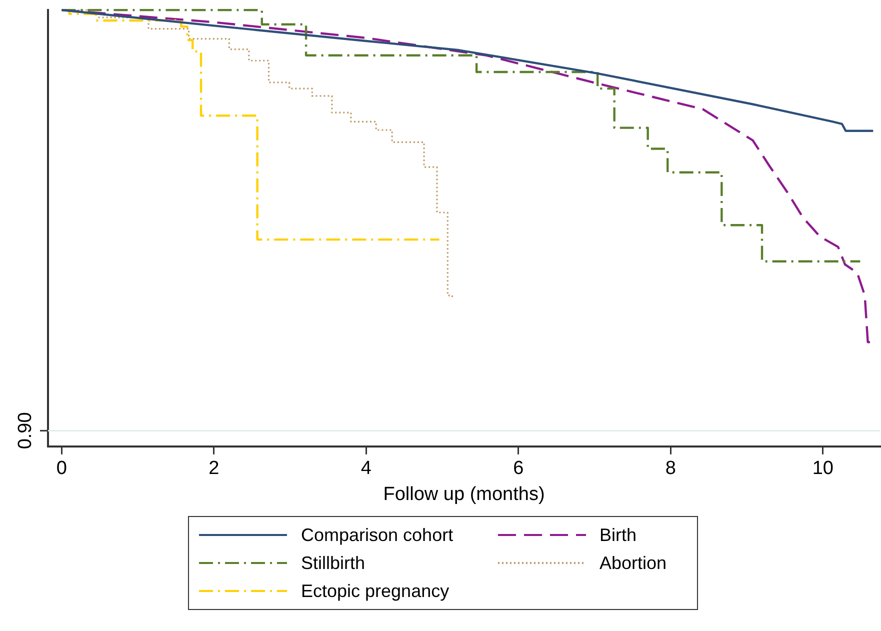  I want to click on legend-label: Comparison cohort, so click(377, 535).